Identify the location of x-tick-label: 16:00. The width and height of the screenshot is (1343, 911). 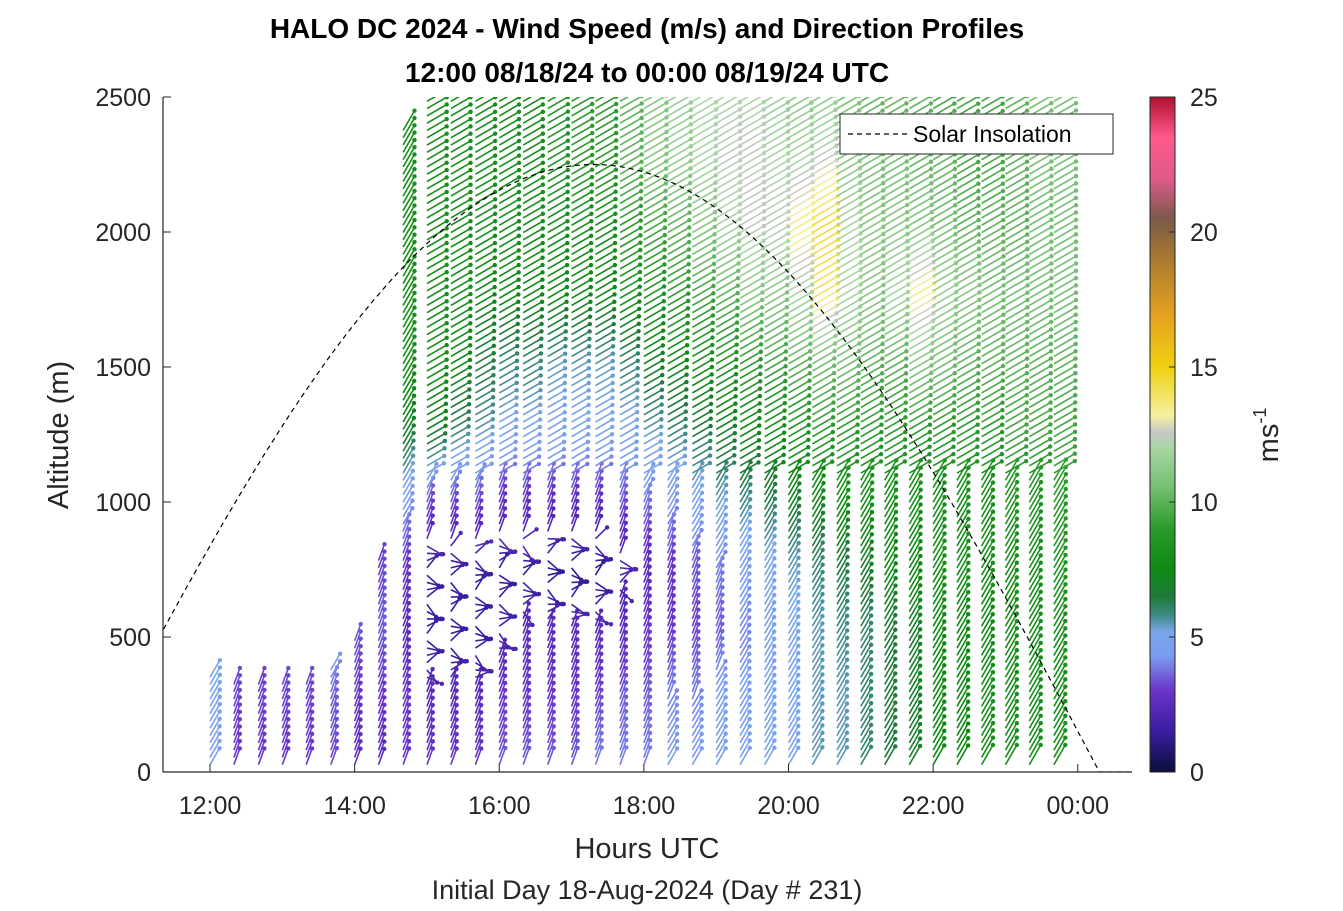
(499, 806).